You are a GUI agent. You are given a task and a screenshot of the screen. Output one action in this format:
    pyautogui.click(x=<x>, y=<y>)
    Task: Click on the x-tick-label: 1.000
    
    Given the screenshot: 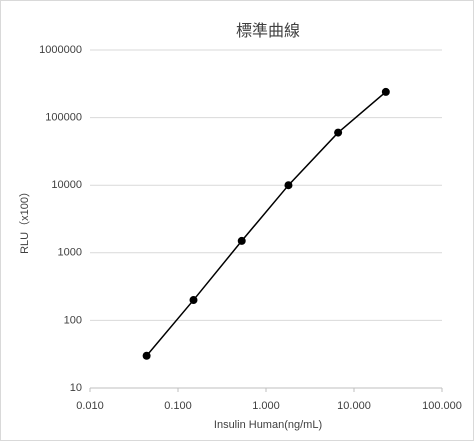 What is the action you would take?
    pyautogui.click(x=266, y=406)
    